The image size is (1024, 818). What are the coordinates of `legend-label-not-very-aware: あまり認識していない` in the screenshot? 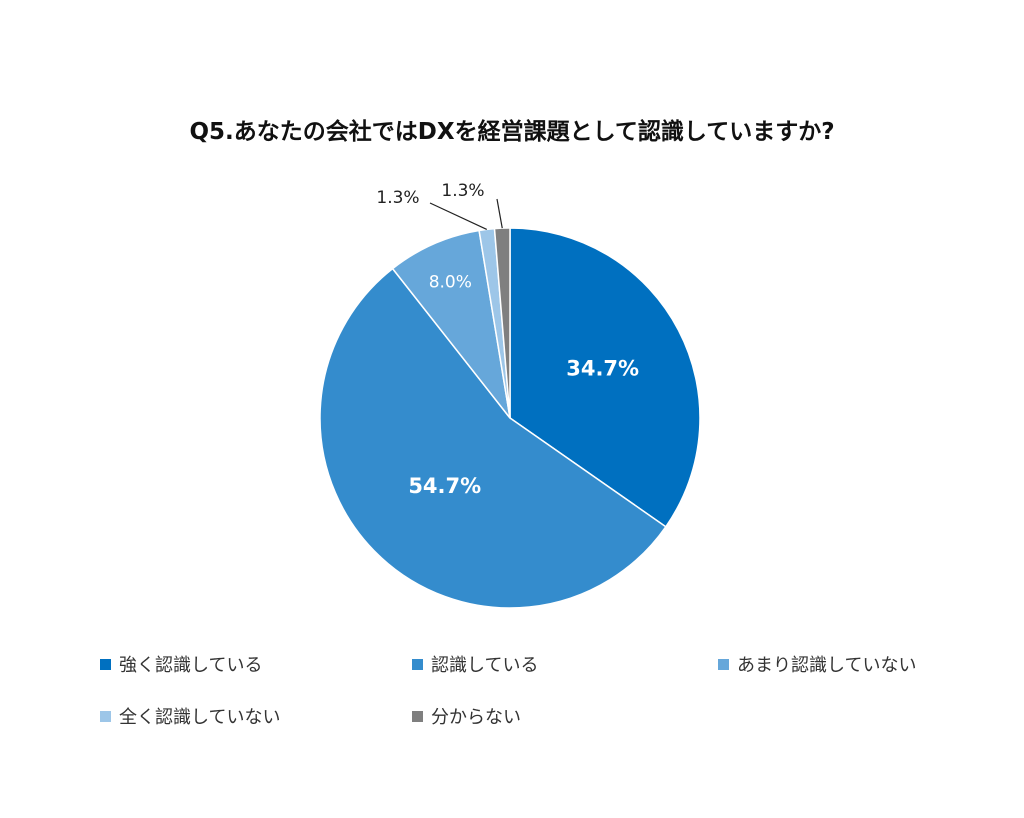 It's located at (827, 665).